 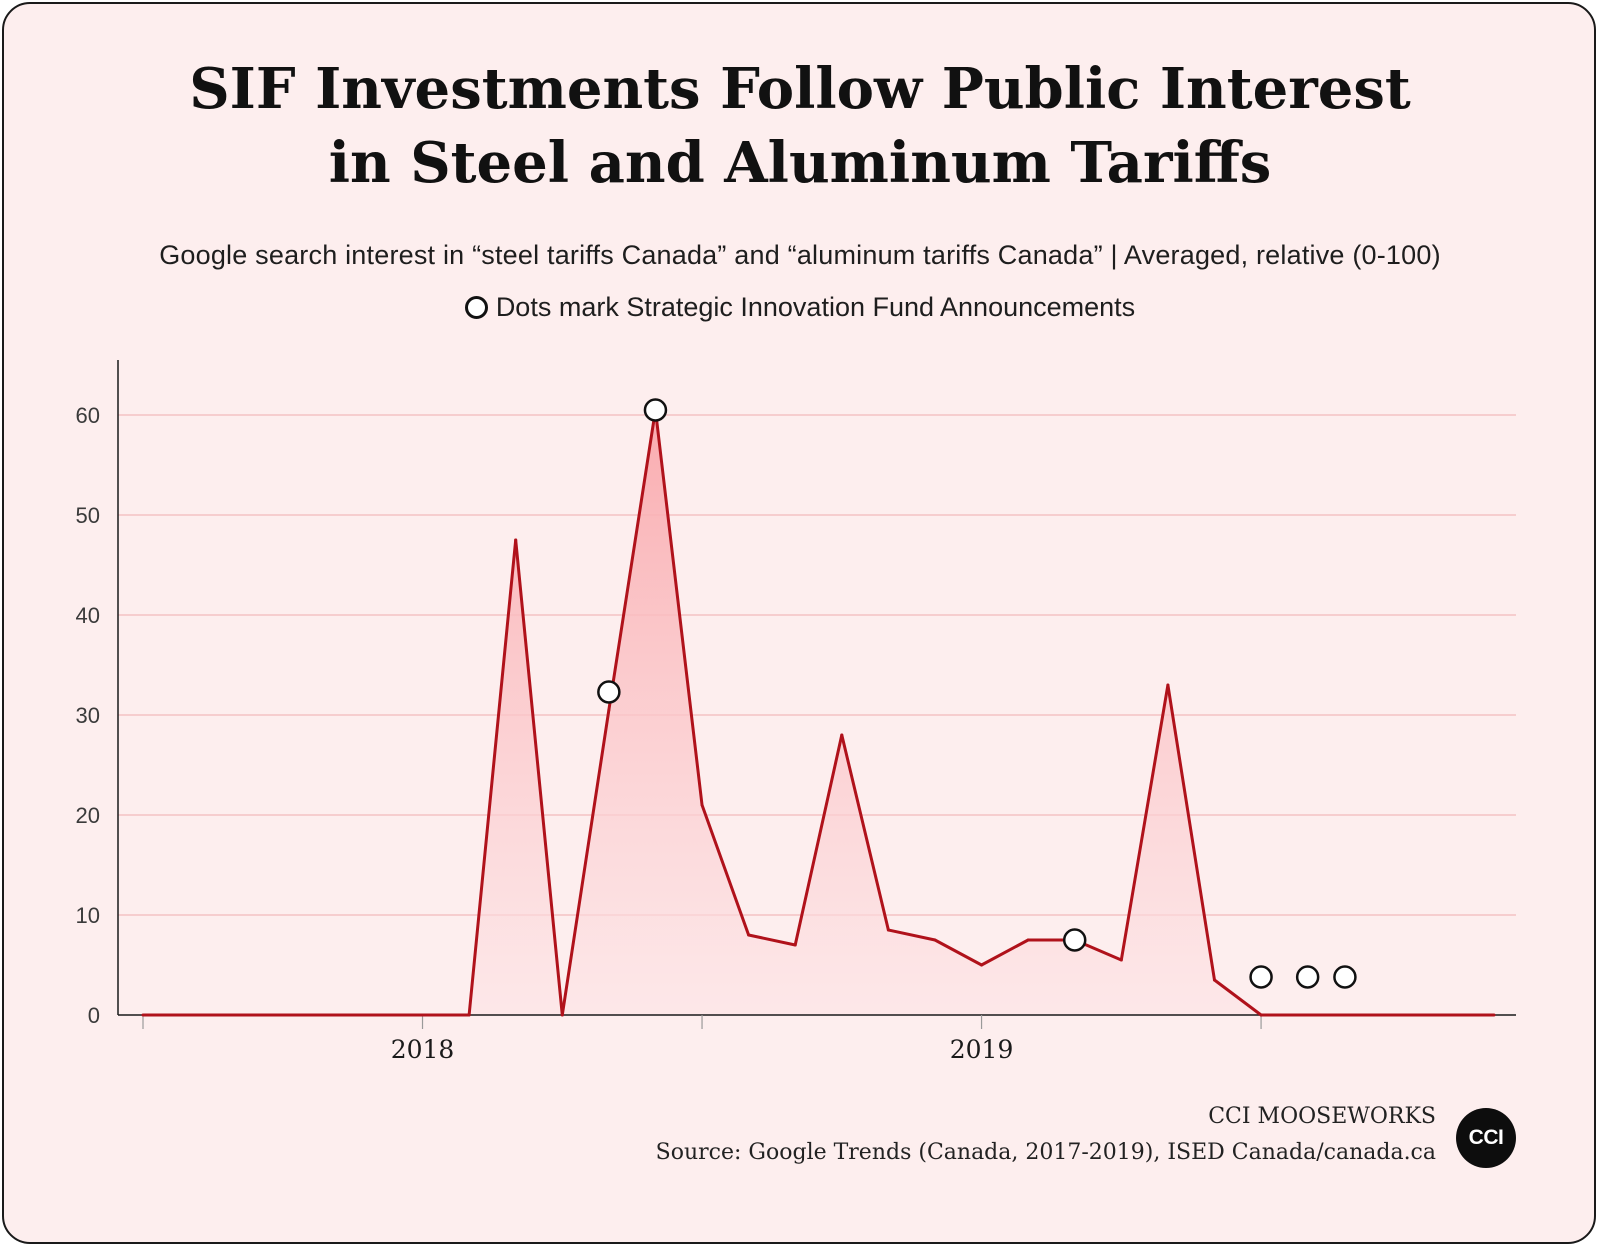 What do you see at coordinates (94, 1015) in the screenshot?
I see `y-tick-label-0: 0` at bounding box center [94, 1015].